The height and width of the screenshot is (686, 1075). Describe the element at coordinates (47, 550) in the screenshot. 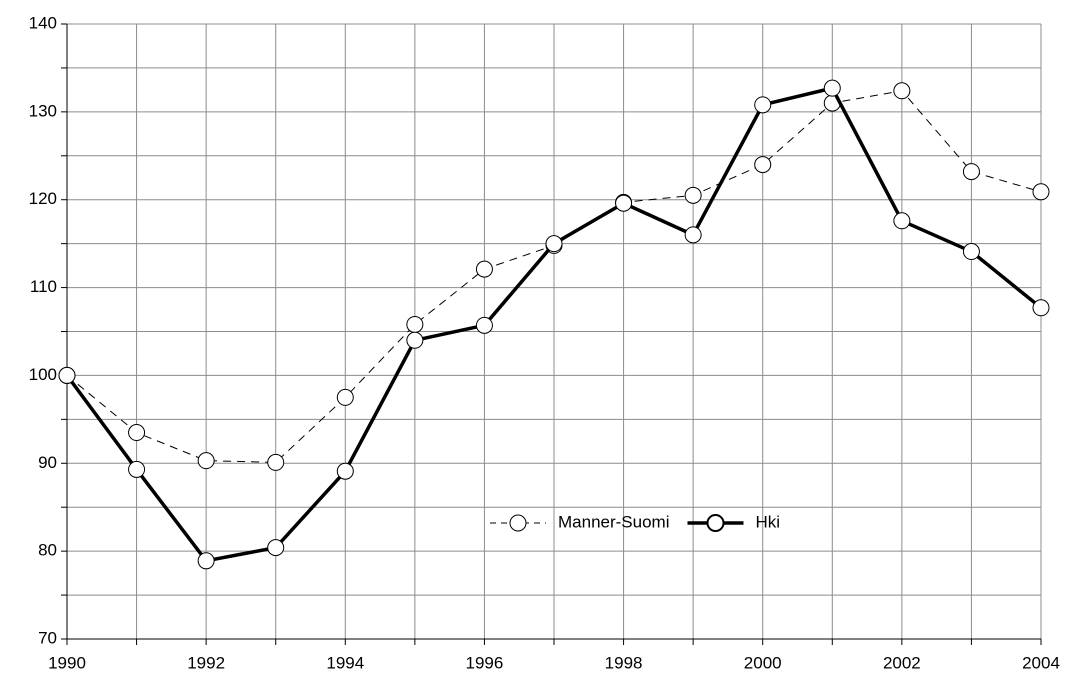

I see `y-tick-label: 80` at that location.